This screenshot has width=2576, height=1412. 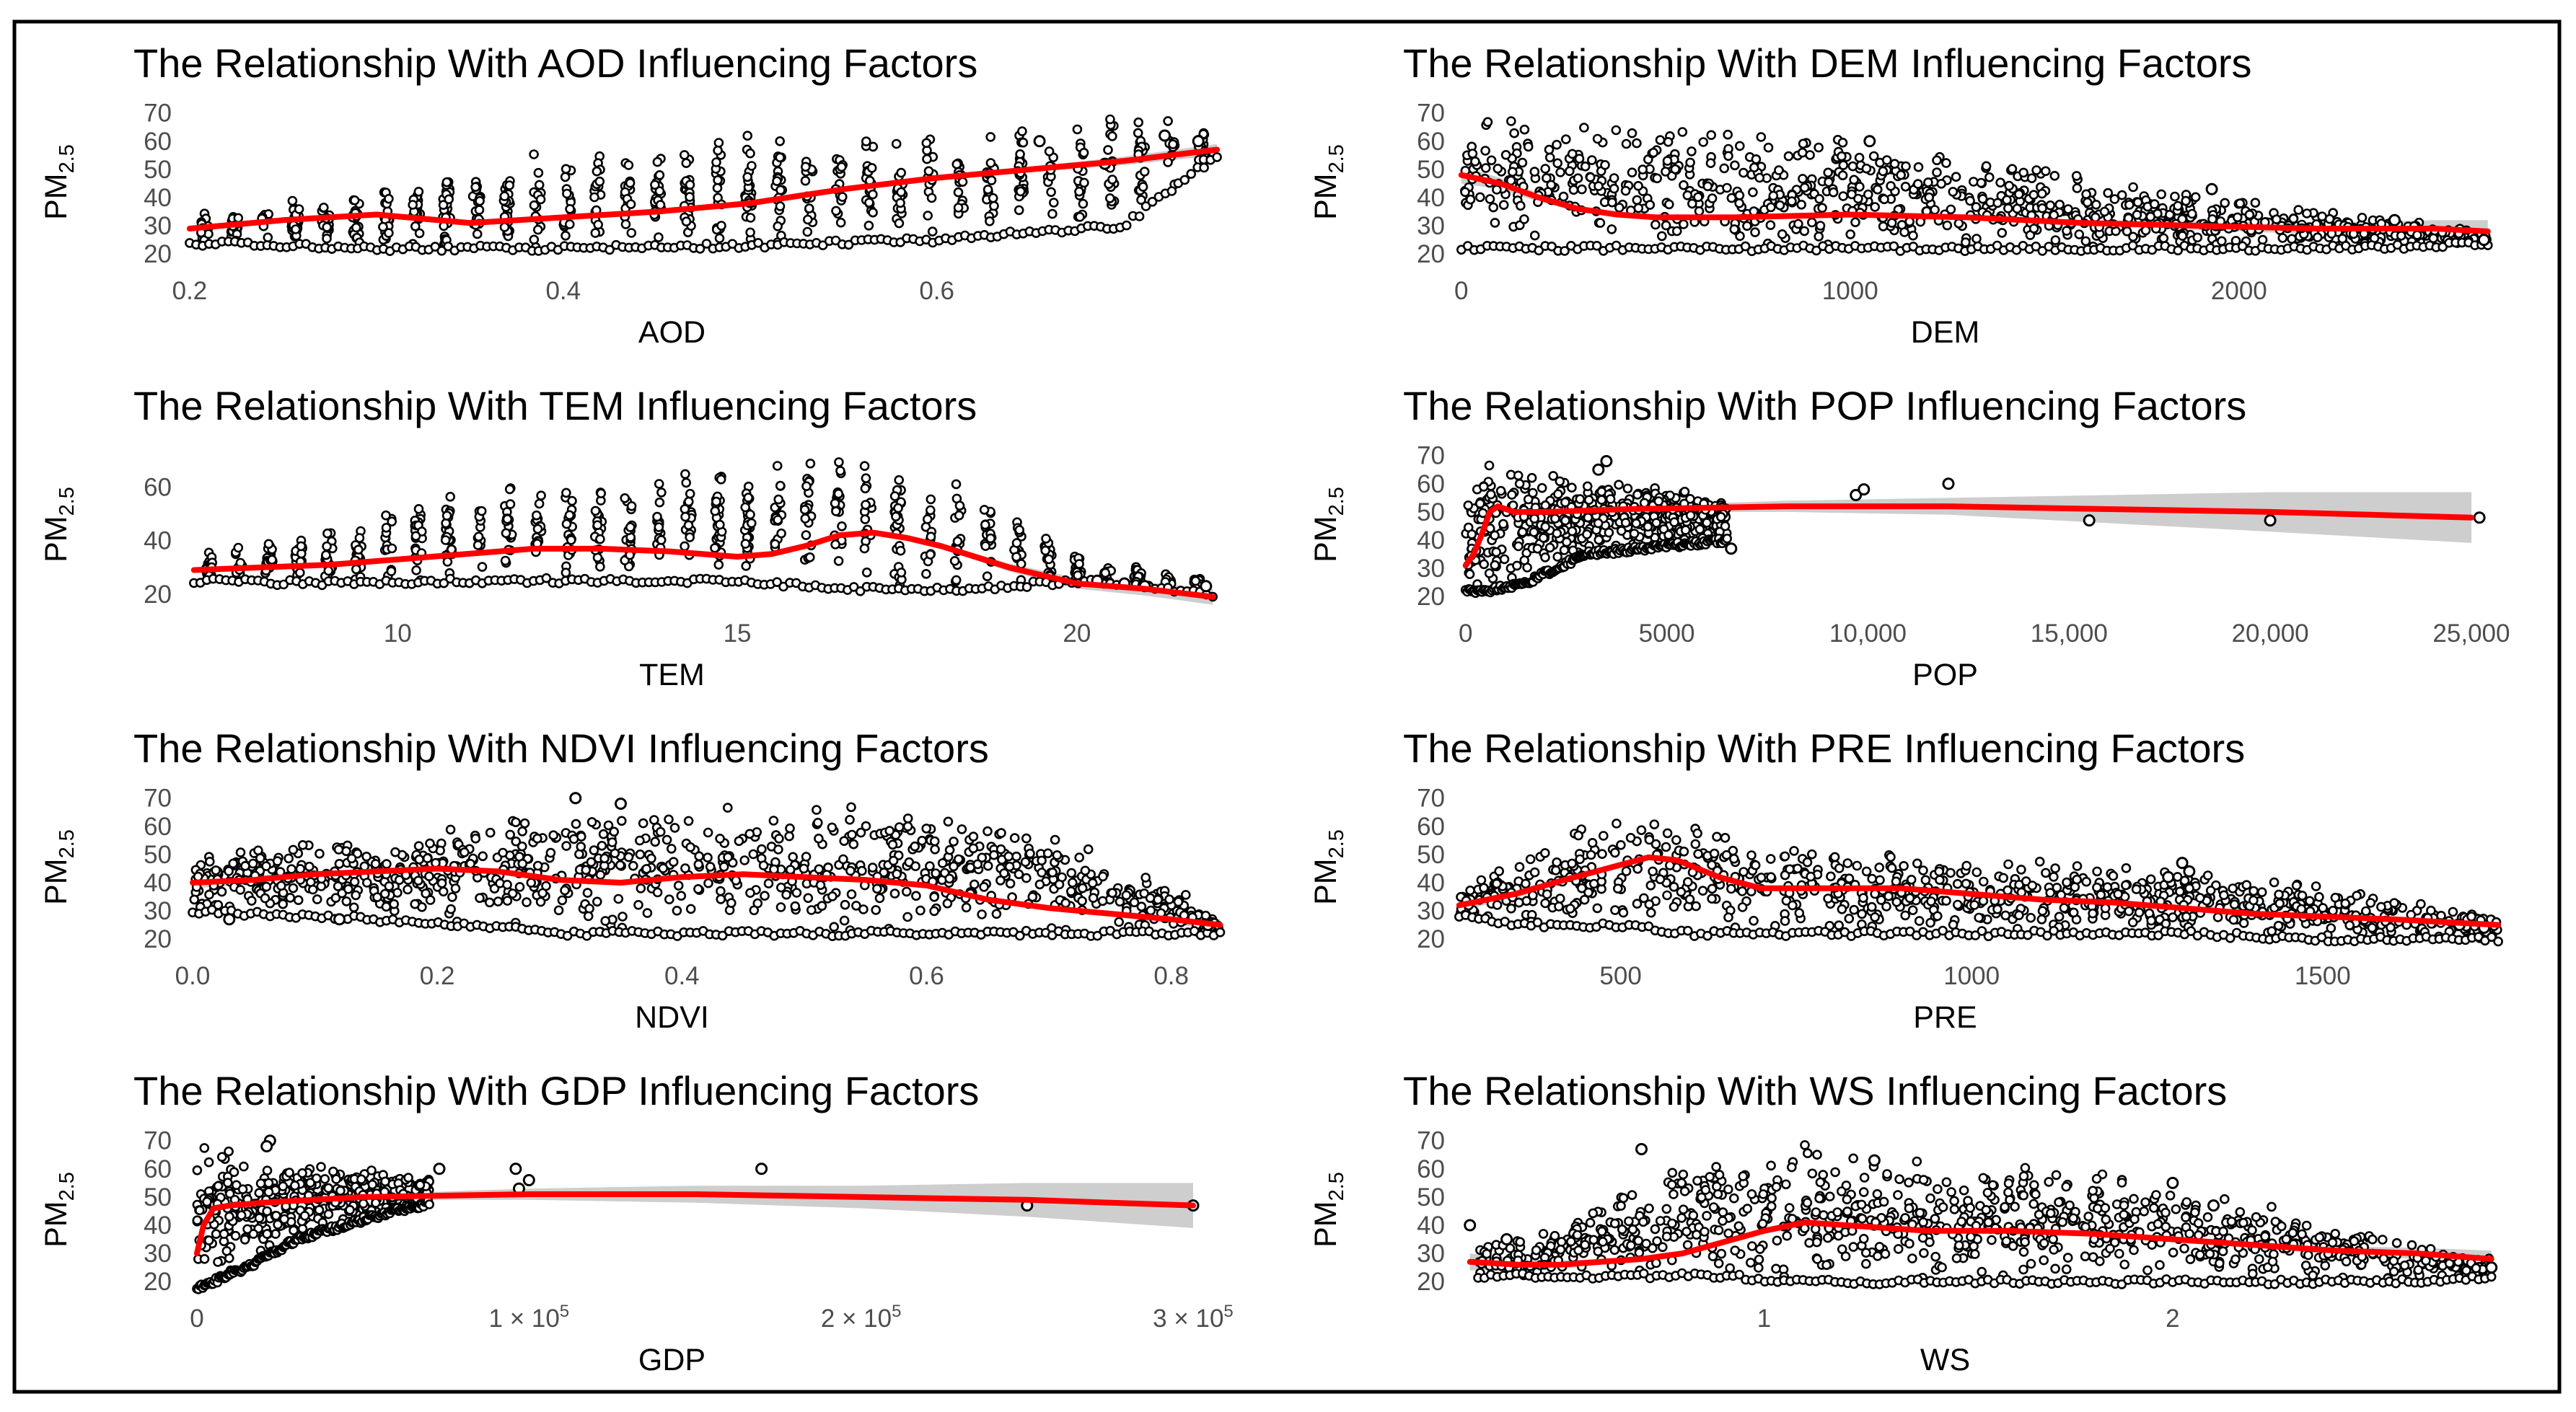 I want to click on y-axis-label-subscript: 2.5, so click(x=1336, y=158).